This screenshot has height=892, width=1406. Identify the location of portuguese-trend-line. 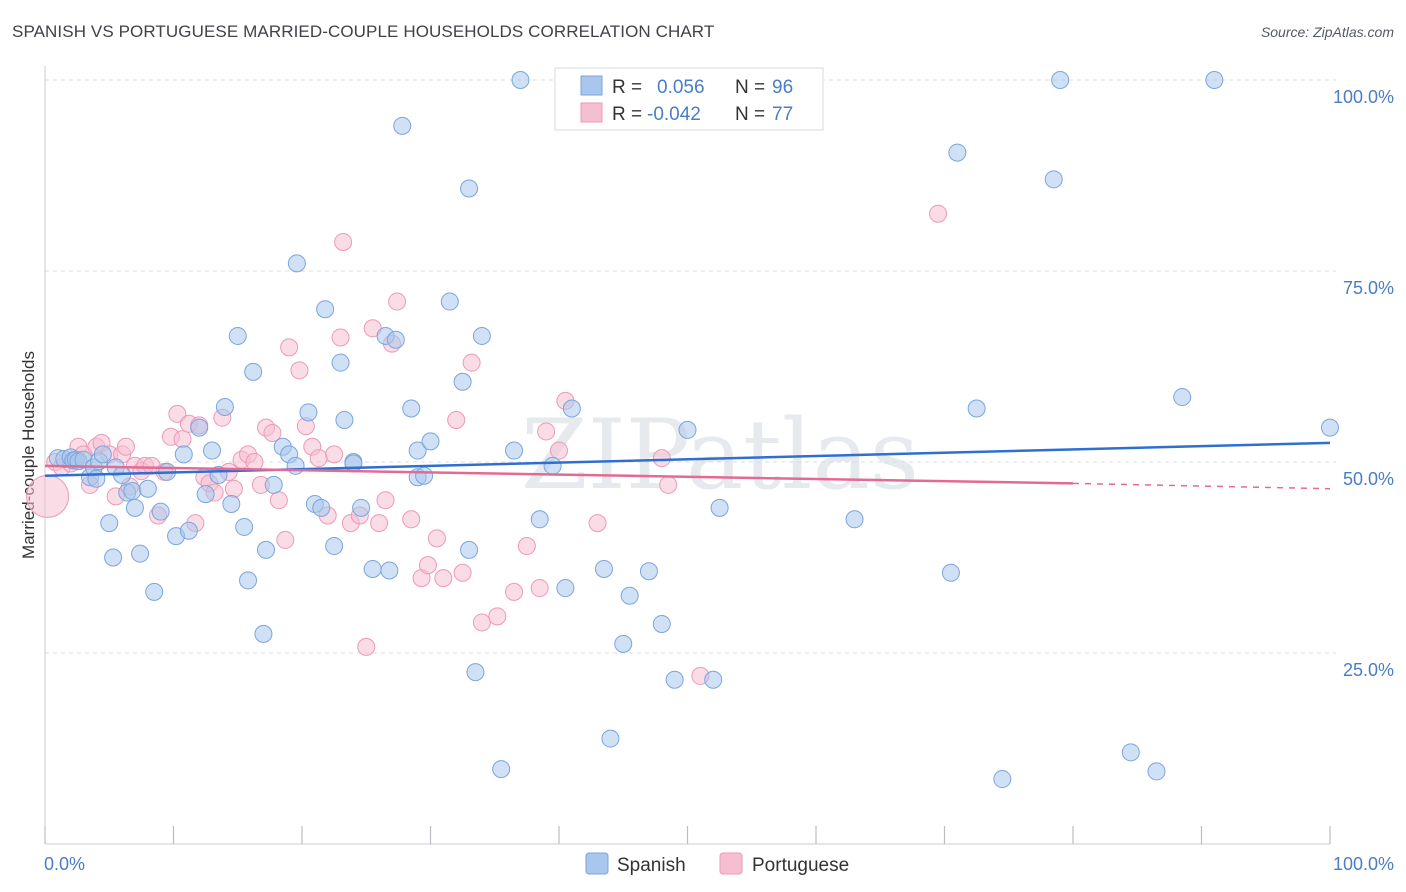
(559, 474).